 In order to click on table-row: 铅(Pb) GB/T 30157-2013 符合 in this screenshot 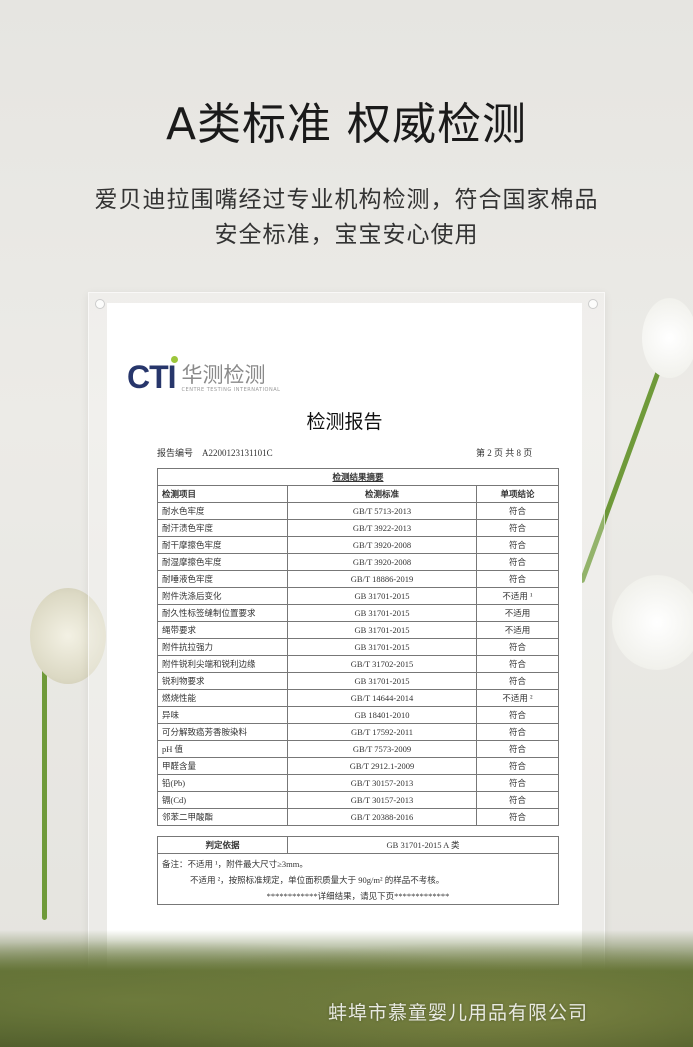, I will do `click(358, 783)`.